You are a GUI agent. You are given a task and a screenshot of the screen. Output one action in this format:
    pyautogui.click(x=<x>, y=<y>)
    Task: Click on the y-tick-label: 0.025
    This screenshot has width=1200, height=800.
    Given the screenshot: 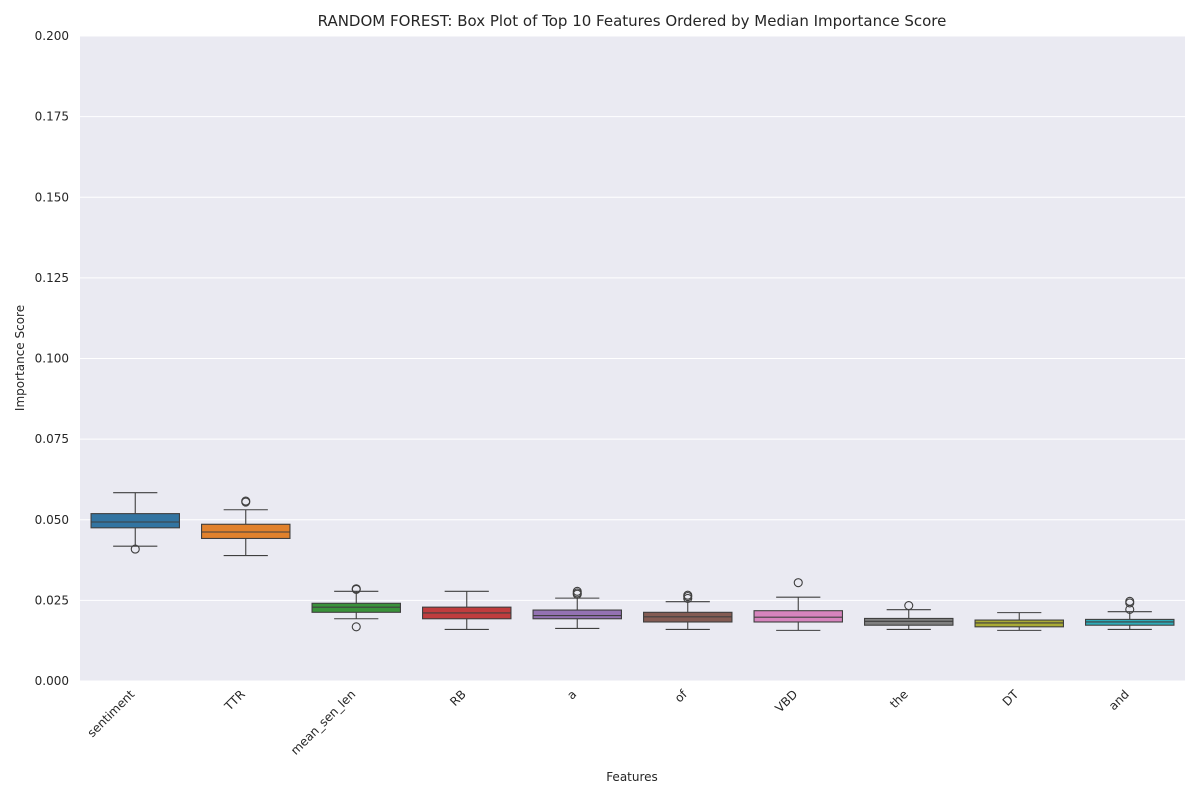 What is the action you would take?
    pyautogui.click(x=52, y=600)
    